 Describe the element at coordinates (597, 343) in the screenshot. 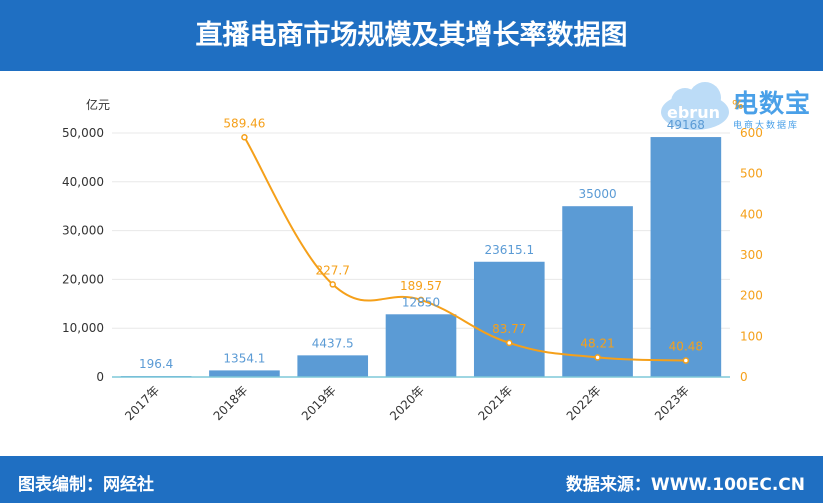

I see `growth-rate-label: 48.21` at that location.